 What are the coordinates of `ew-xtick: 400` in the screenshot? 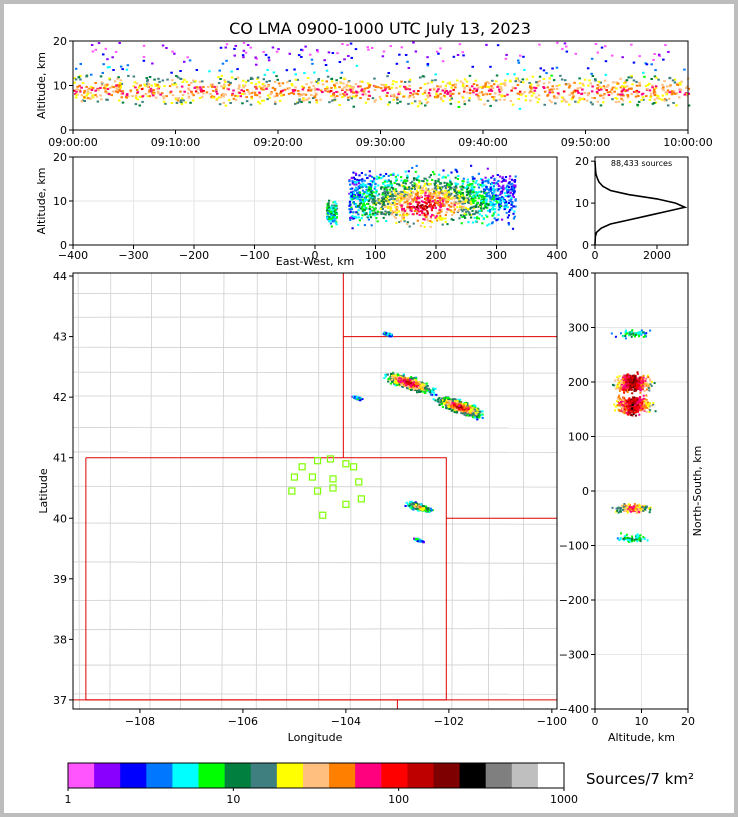 It's located at (557, 255).